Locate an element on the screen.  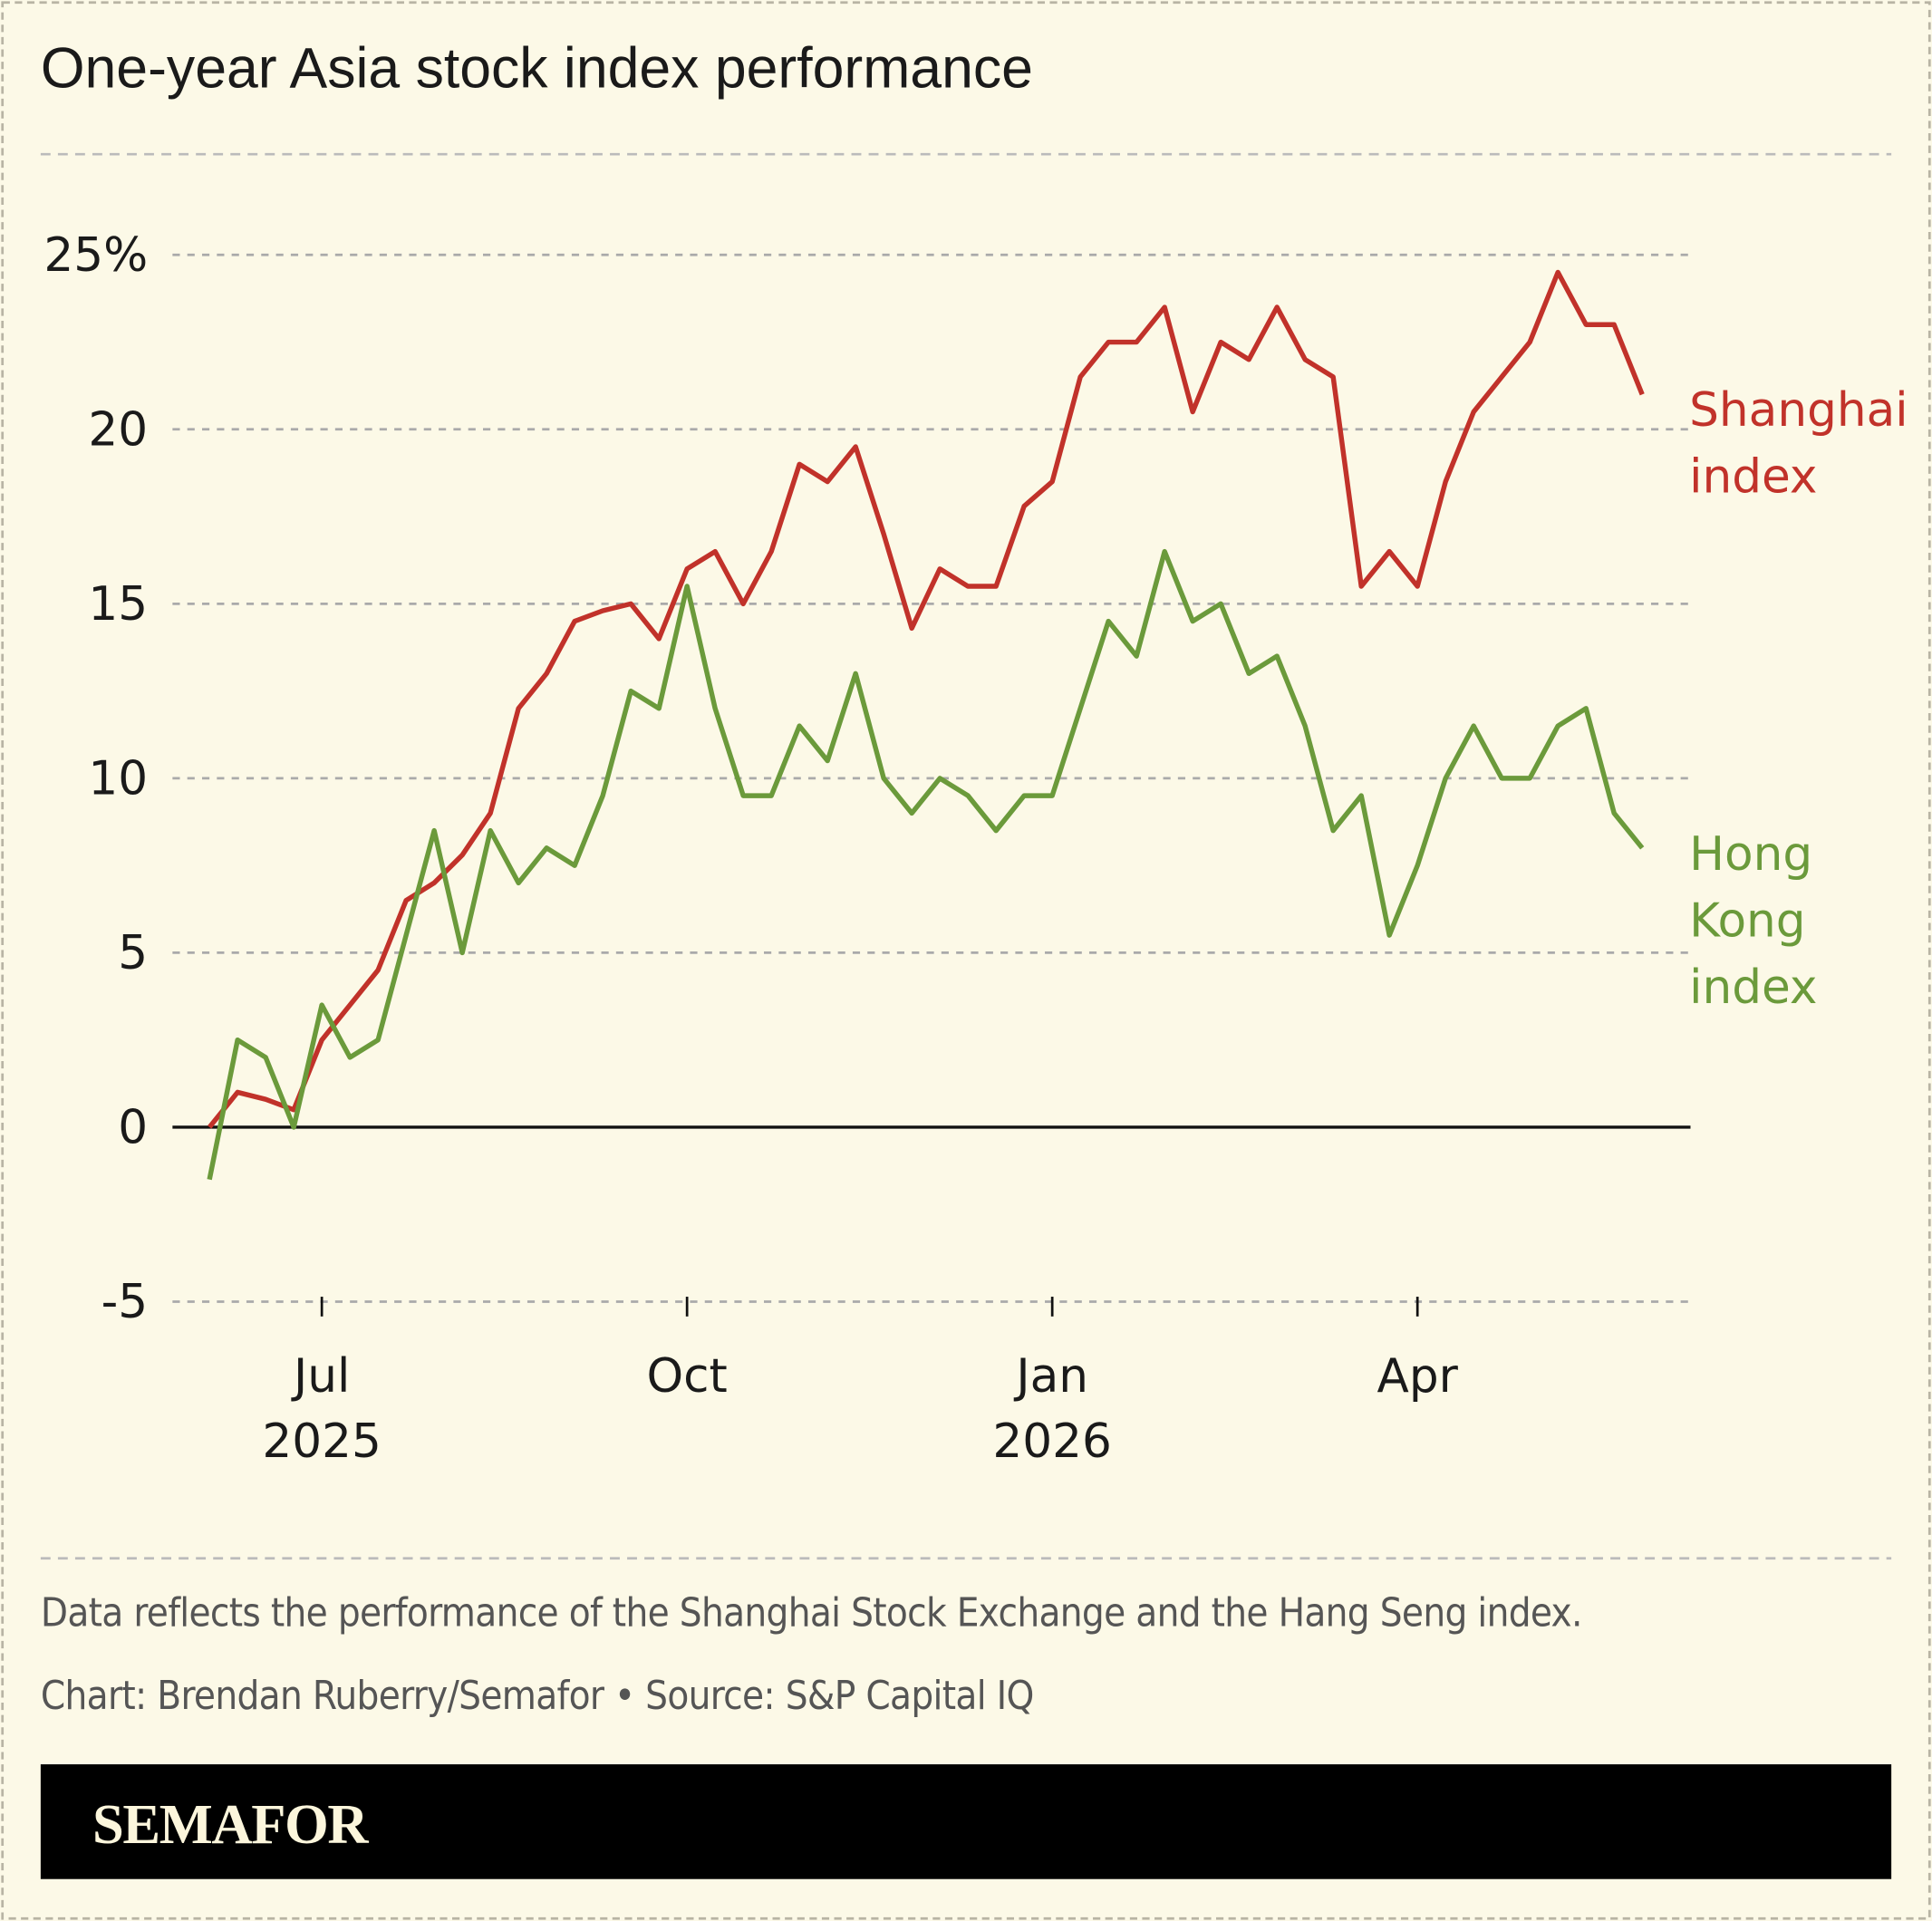
x-tick-year: 2025 is located at coordinates (321, 1442).